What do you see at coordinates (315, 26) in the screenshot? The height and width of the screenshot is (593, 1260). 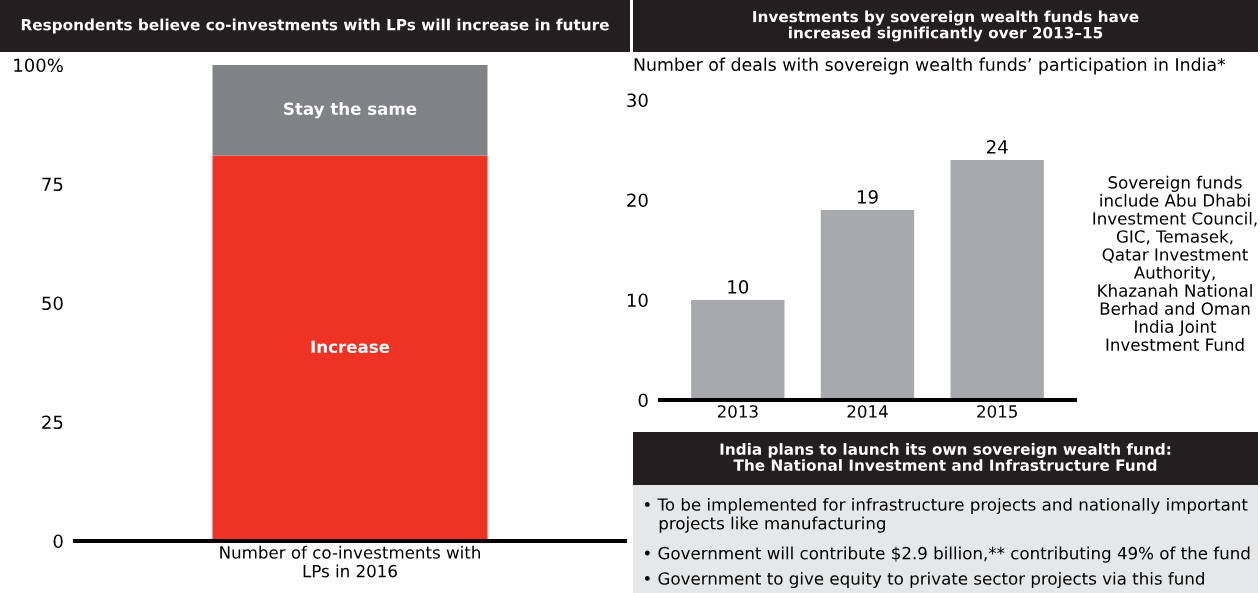 I see `chart-title: Respondents believe co-investments with LPs will increase in future` at bounding box center [315, 26].